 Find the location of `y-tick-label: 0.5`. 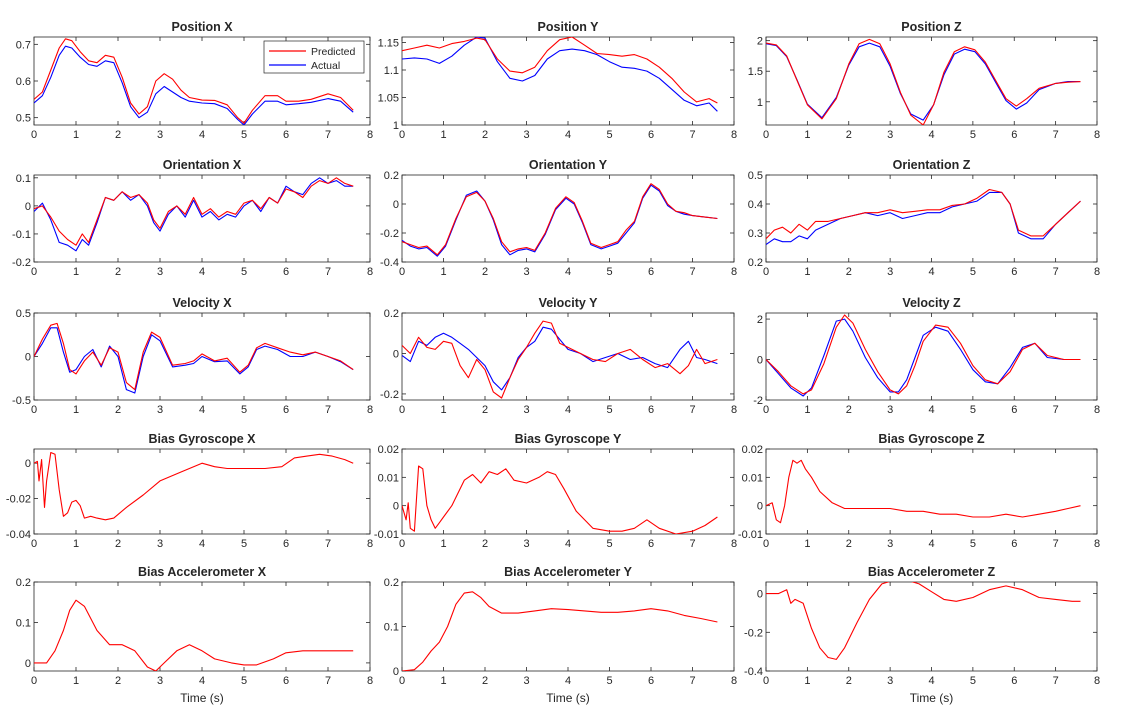

y-tick-label: 0.5 is located at coordinates (755, 176).